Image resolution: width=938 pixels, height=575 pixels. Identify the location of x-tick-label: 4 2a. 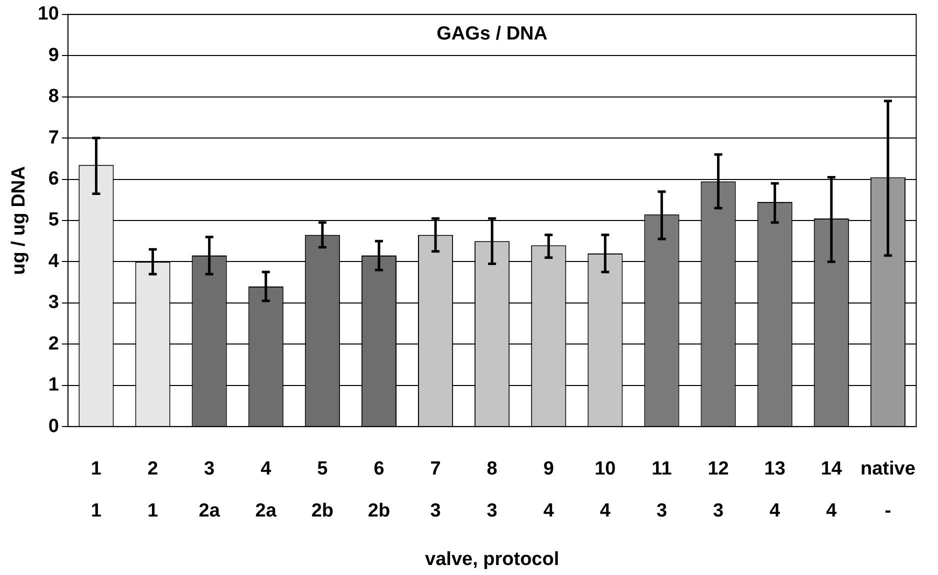
(266, 490).